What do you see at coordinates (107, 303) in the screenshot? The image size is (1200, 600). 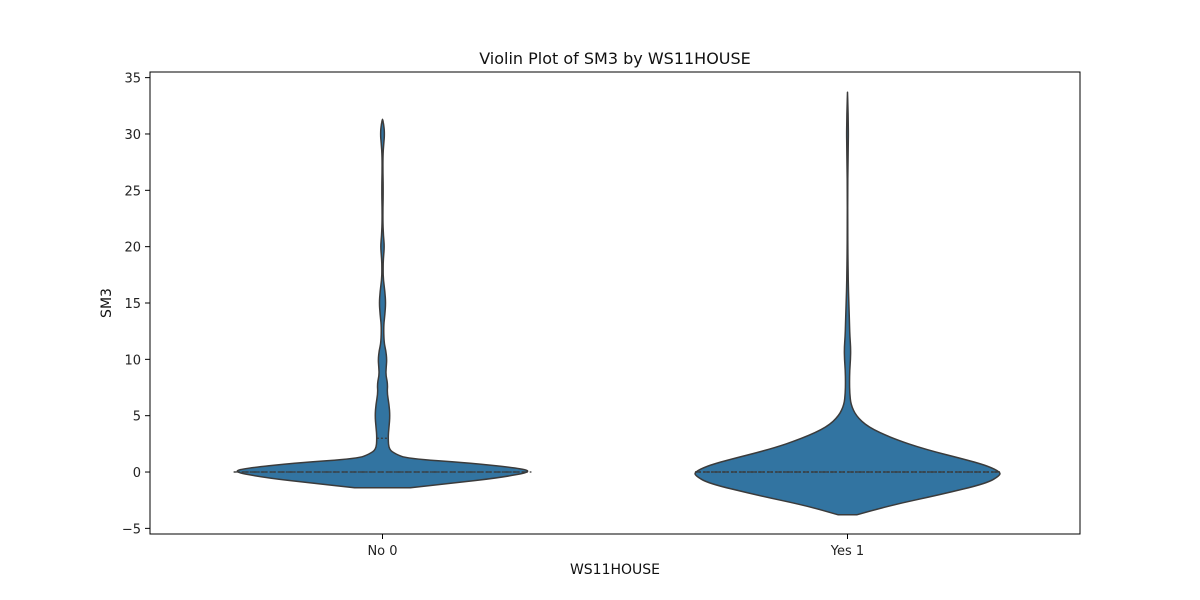 I see `y-axis-title: SM3` at bounding box center [107, 303].